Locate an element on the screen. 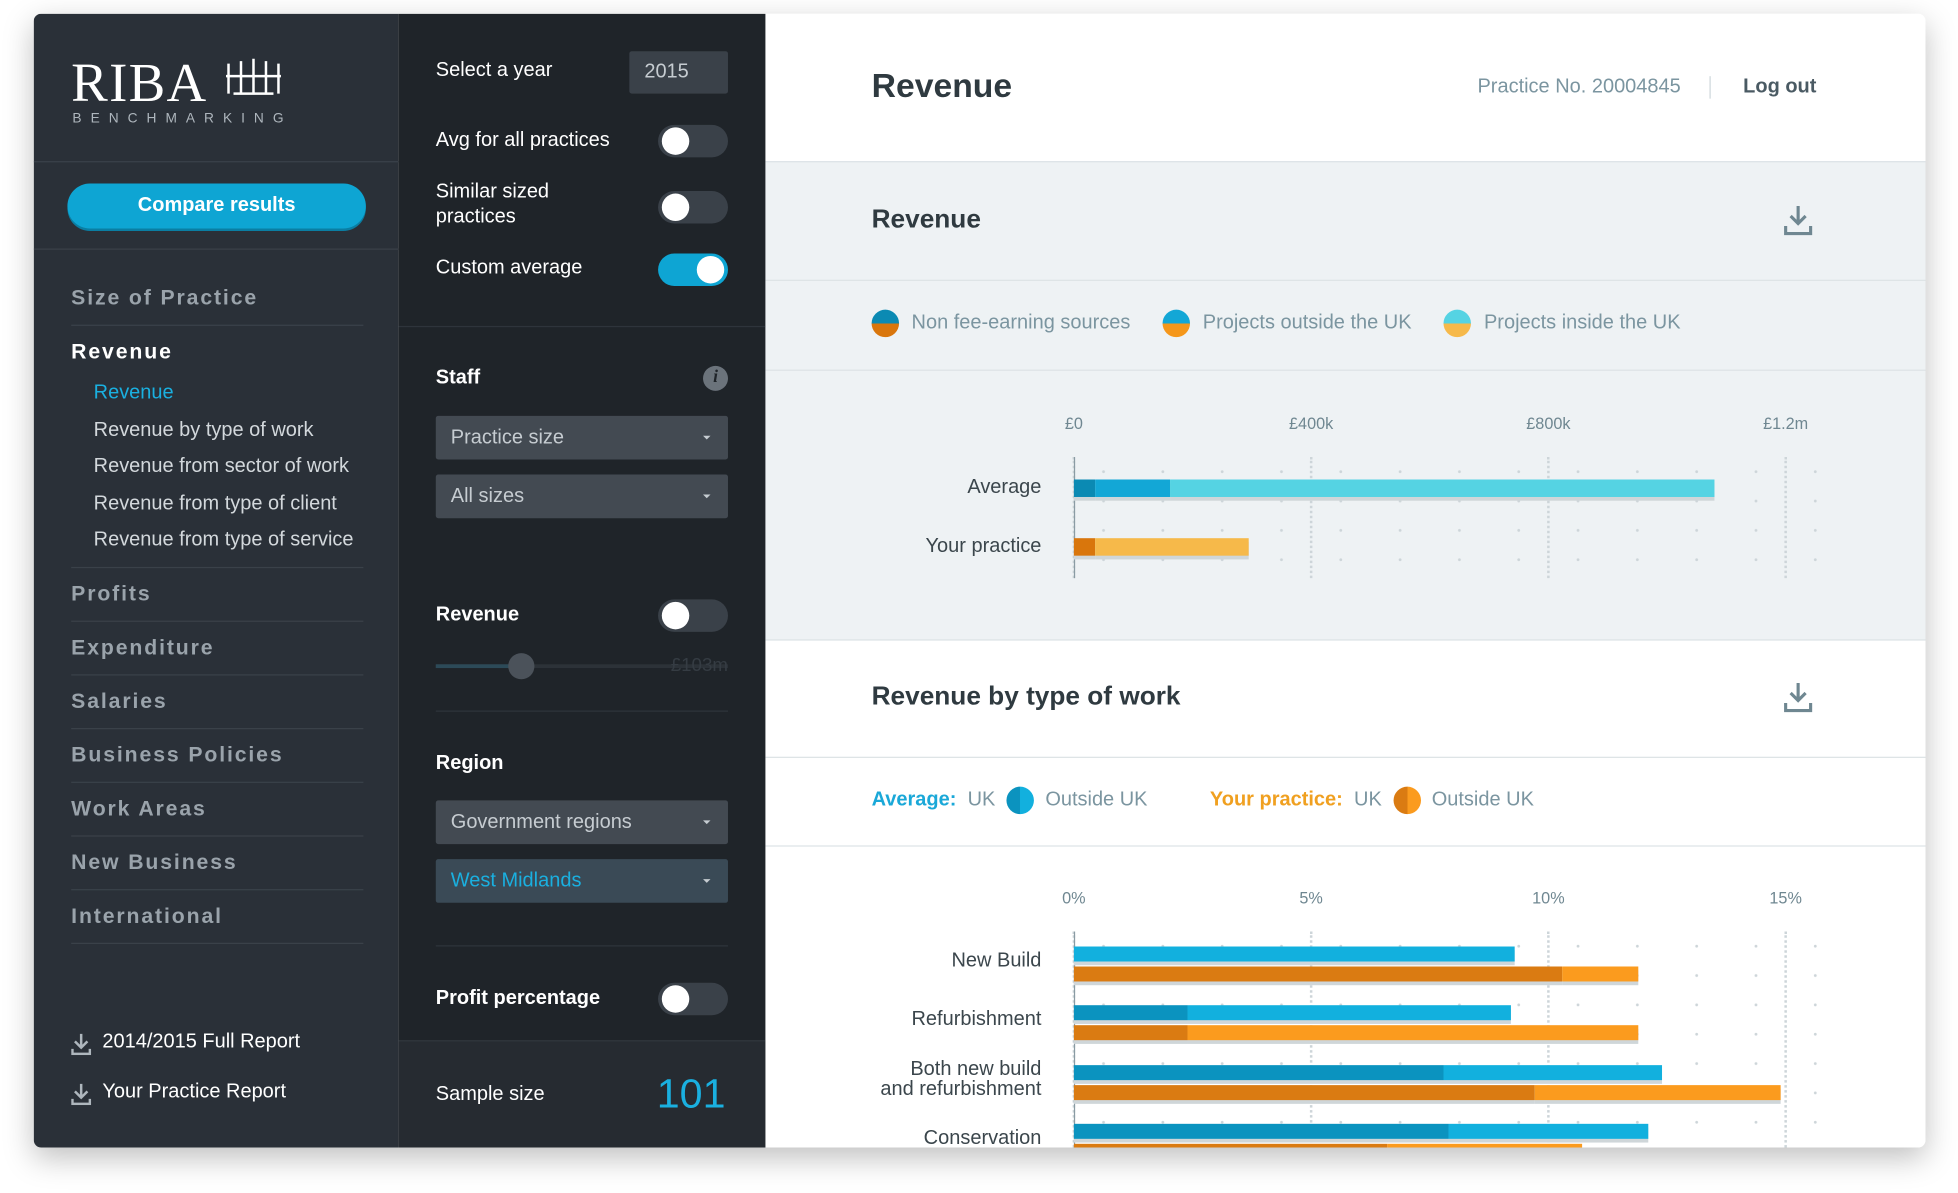  subnav-item: Revenue is located at coordinates (133, 393).